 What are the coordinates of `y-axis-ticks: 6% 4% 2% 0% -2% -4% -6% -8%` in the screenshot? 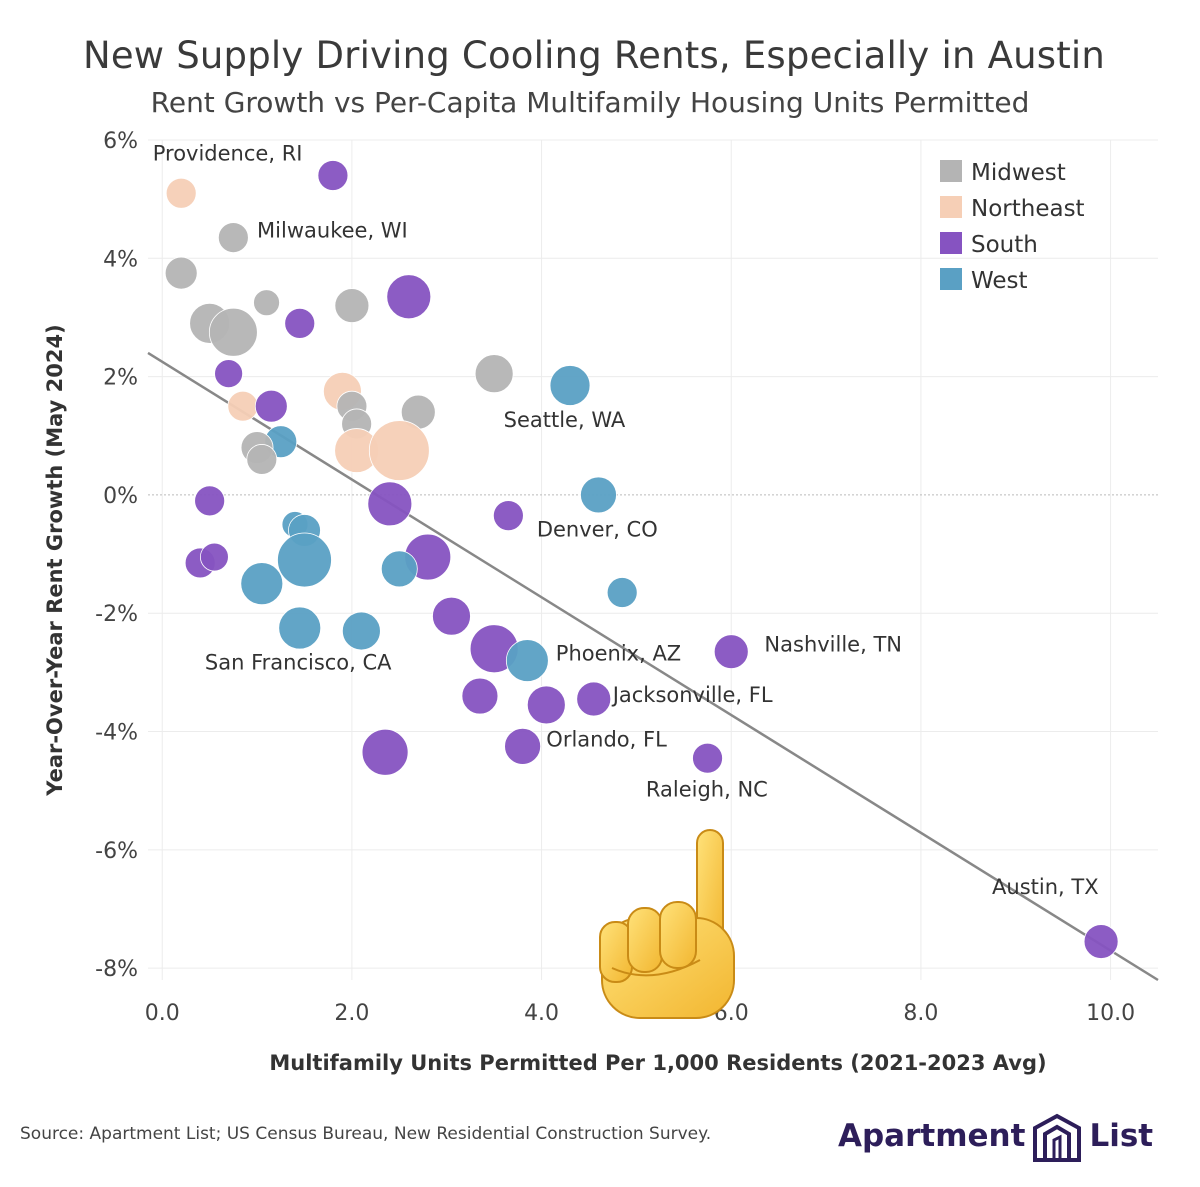 It's located at (116, 555).